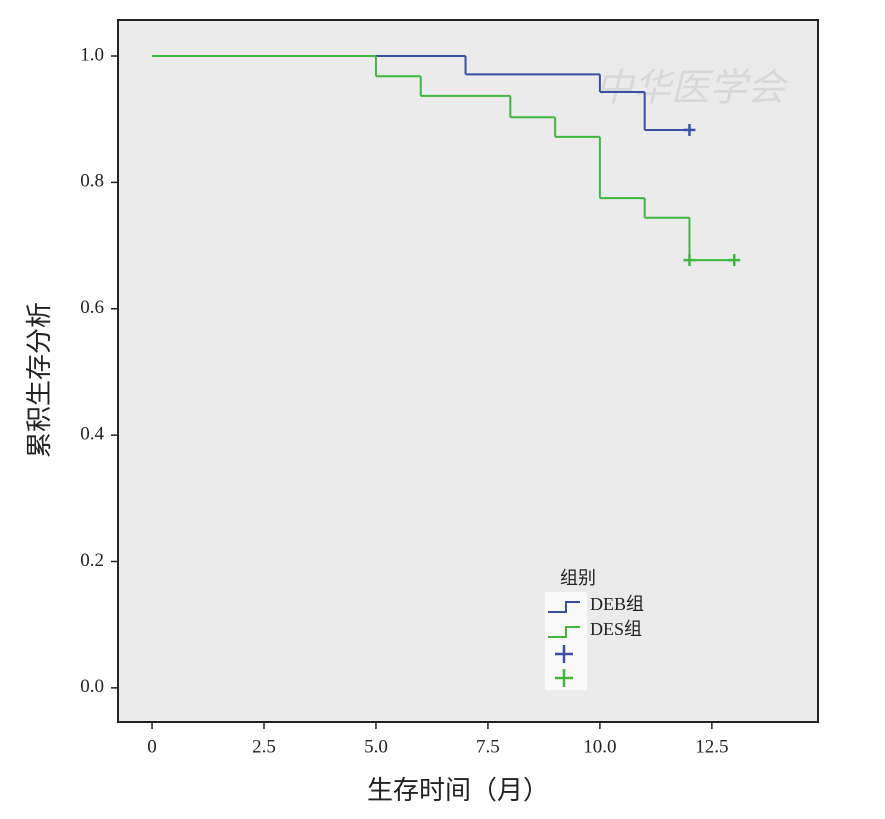 Image resolution: width=885 pixels, height=819 pixels. What do you see at coordinates (376, 746) in the screenshot?
I see `x-tick-label: 5.0` at bounding box center [376, 746].